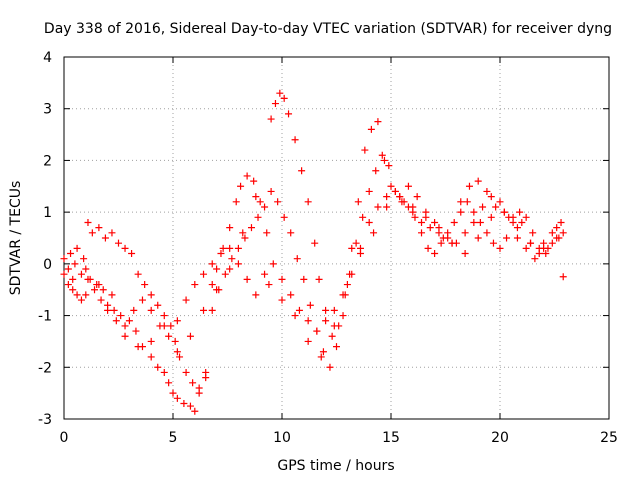 This screenshot has width=640, height=484. Describe the element at coordinates (47, 265) in the screenshot. I see `y-tick-label: 0` at that location.